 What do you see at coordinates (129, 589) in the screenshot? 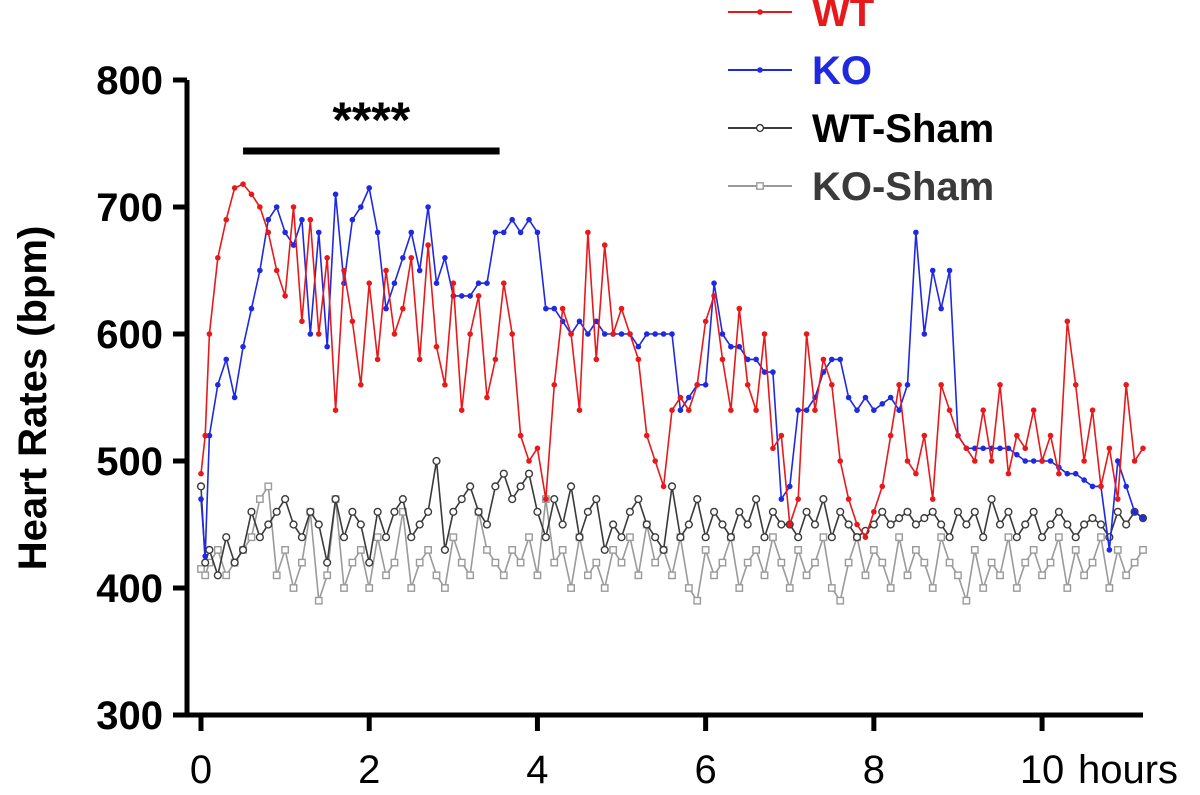
I see `y-tick-label: 400` at bounding box center [129, 589].